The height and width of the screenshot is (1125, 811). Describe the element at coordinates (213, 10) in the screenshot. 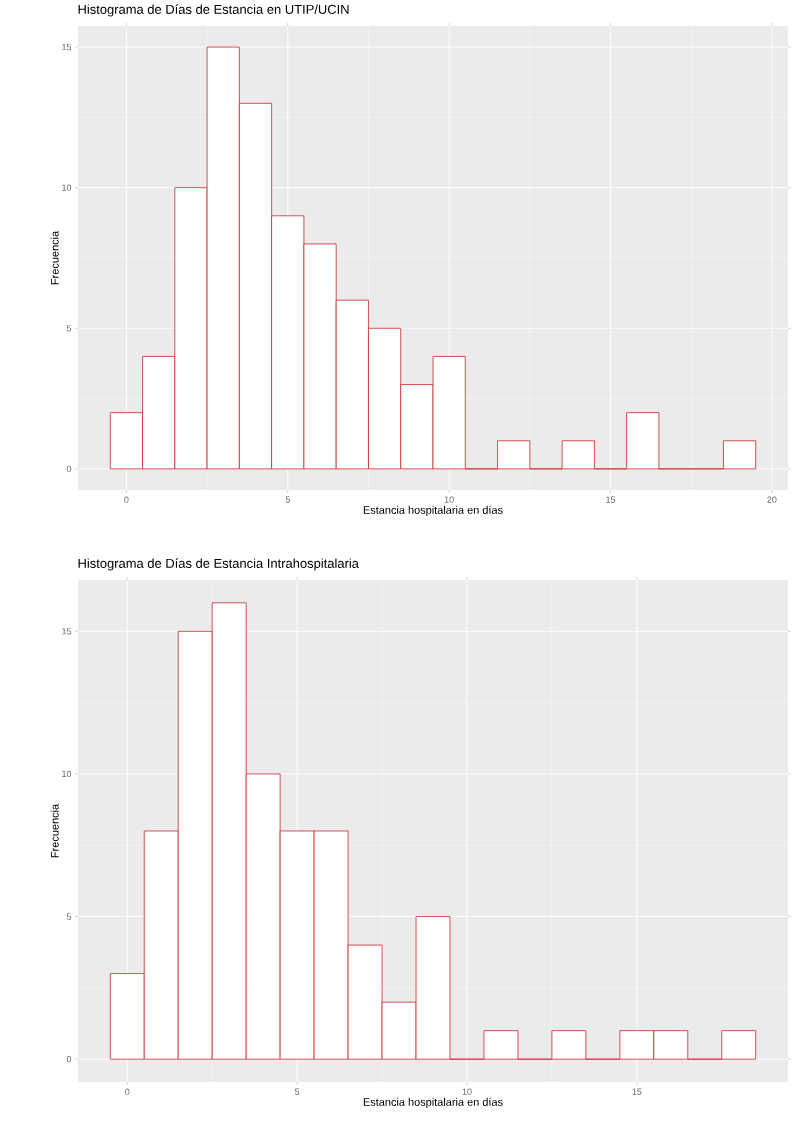

I see `chart-title: Histograma de Días de Estancia en UTIP/UCIN` at that location.